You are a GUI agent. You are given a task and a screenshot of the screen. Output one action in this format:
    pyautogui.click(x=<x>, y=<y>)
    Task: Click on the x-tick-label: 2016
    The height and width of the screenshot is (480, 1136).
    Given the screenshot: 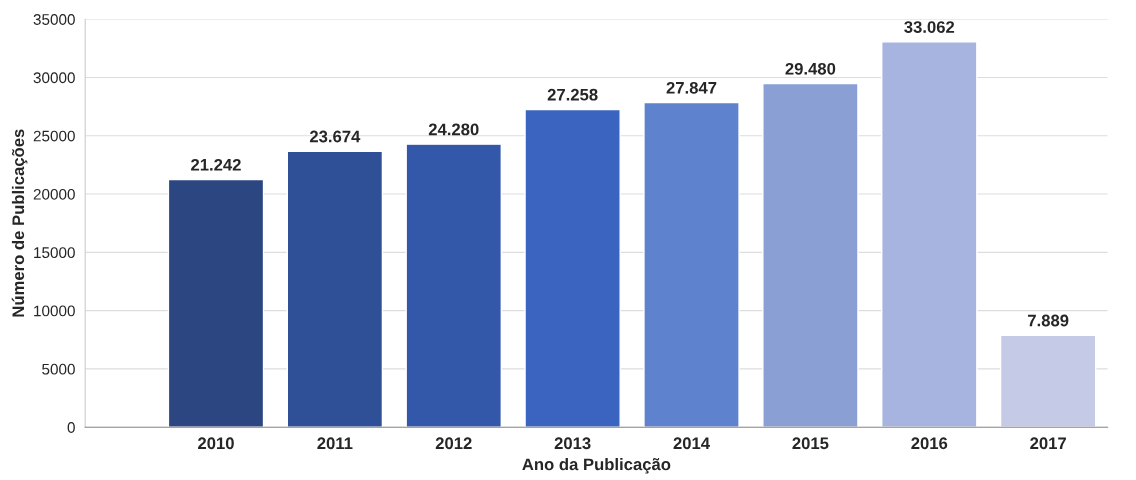 What is the action you would take?
    pyautogui.click(x=929, y=443)
    